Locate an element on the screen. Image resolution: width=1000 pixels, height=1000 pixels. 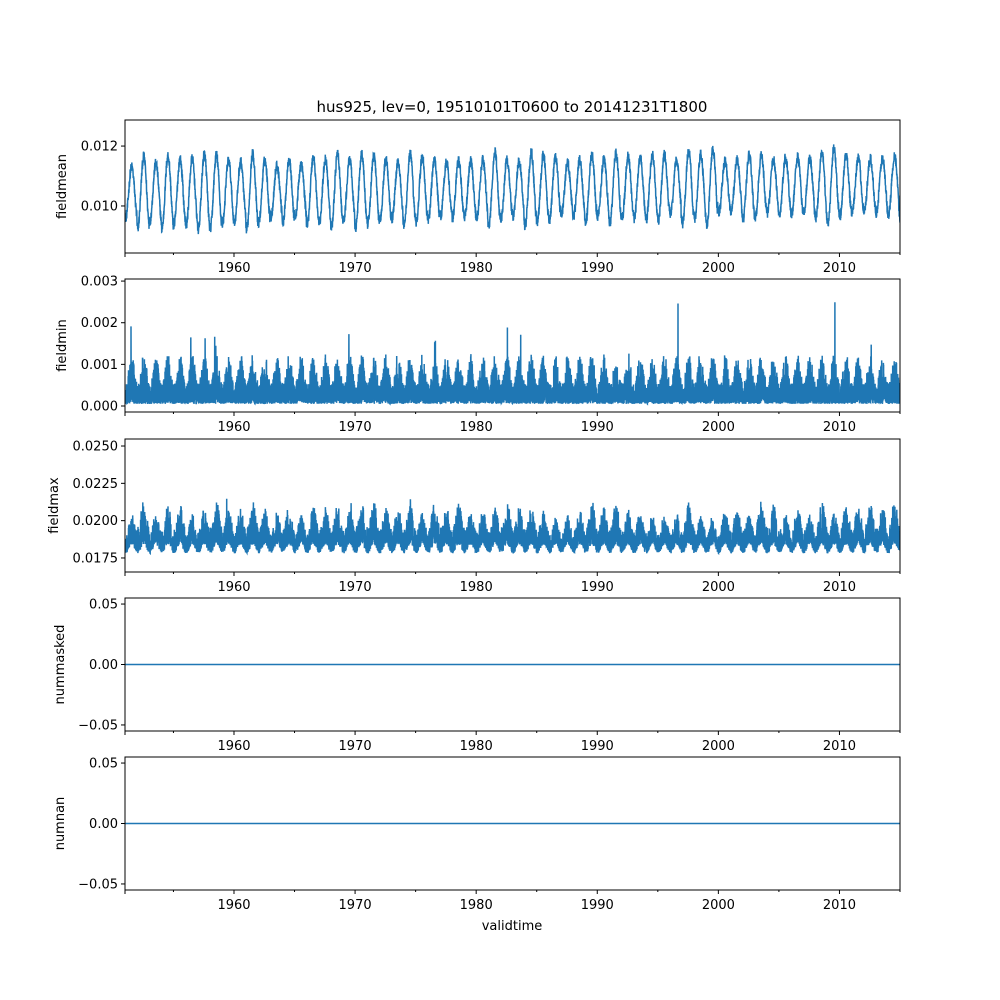
y-tick-label: 0.010 is located at coordinates (99, 206).